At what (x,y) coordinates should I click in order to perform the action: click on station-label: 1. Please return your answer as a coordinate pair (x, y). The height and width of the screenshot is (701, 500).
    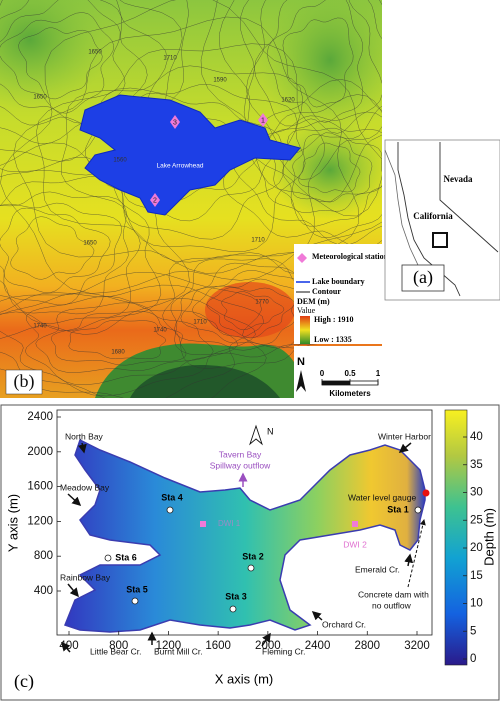
    Looking at the image, I should click on (263, 120).